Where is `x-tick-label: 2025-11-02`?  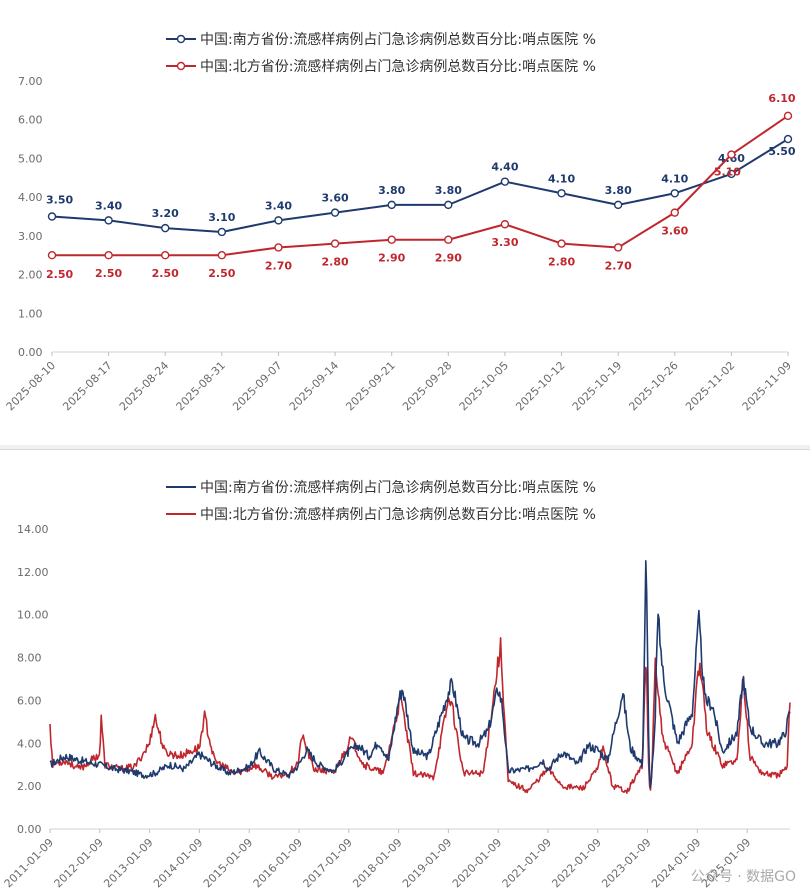
x-tick-label: 2025-11-02 is located at coordinates (710, 386).